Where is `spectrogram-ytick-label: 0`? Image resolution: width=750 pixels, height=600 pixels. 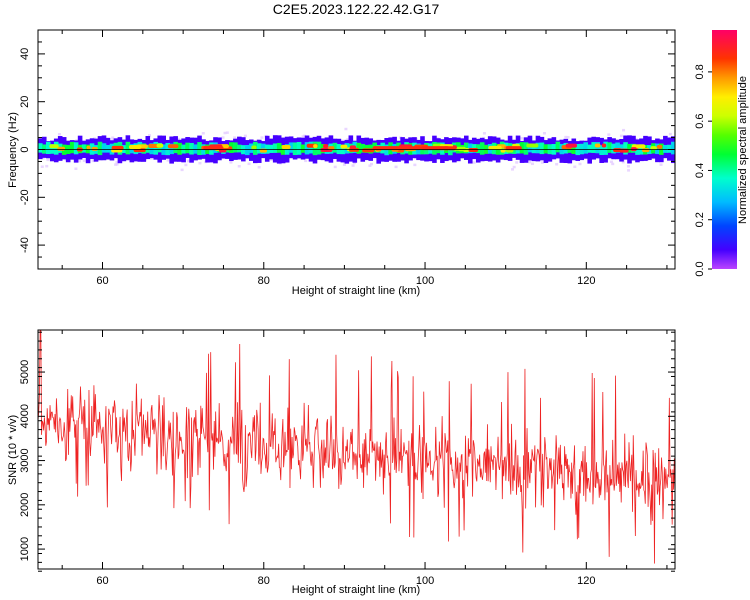 spectrogram-ytick-label: 0 is located at coordinates (25, 149).